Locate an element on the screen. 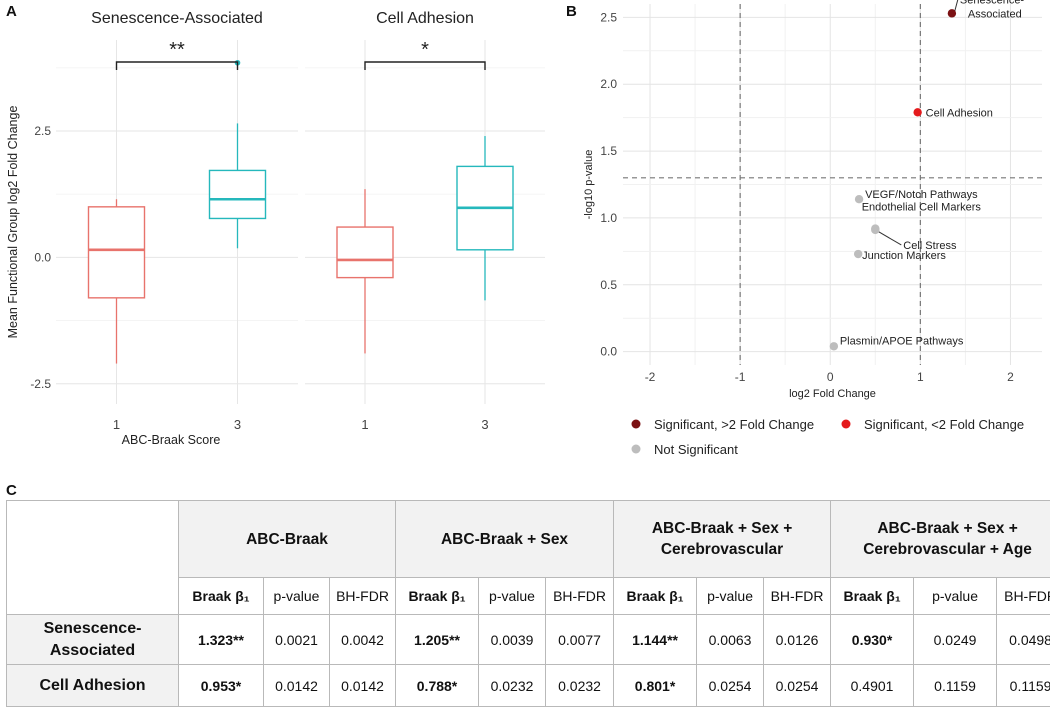 This screenshot has height=713, width=1050. point-label: Endothelial Cell Markers is located at coordinates (922, 208).